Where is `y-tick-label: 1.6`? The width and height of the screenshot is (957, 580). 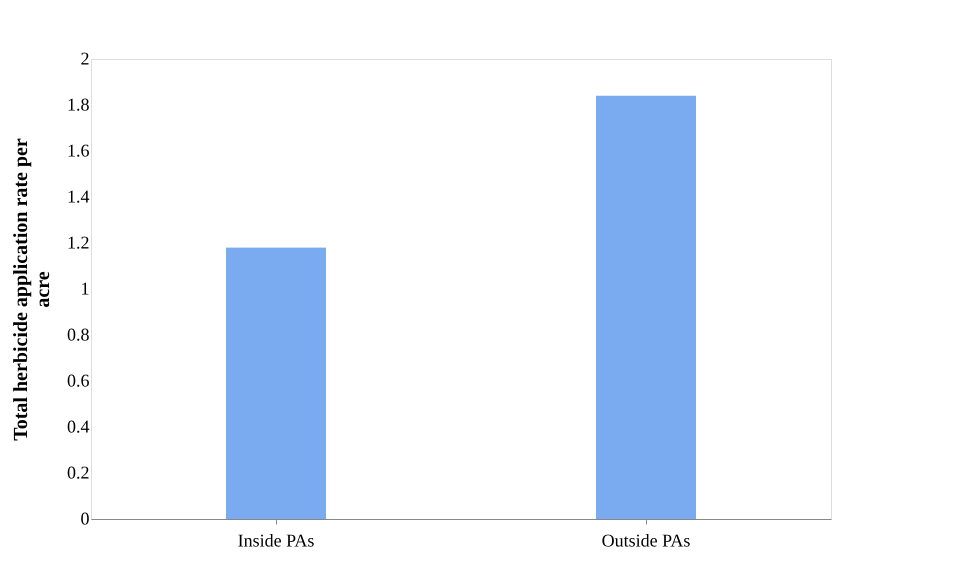
y-tick-label: 1.6 is located at coordinates (78, 150).